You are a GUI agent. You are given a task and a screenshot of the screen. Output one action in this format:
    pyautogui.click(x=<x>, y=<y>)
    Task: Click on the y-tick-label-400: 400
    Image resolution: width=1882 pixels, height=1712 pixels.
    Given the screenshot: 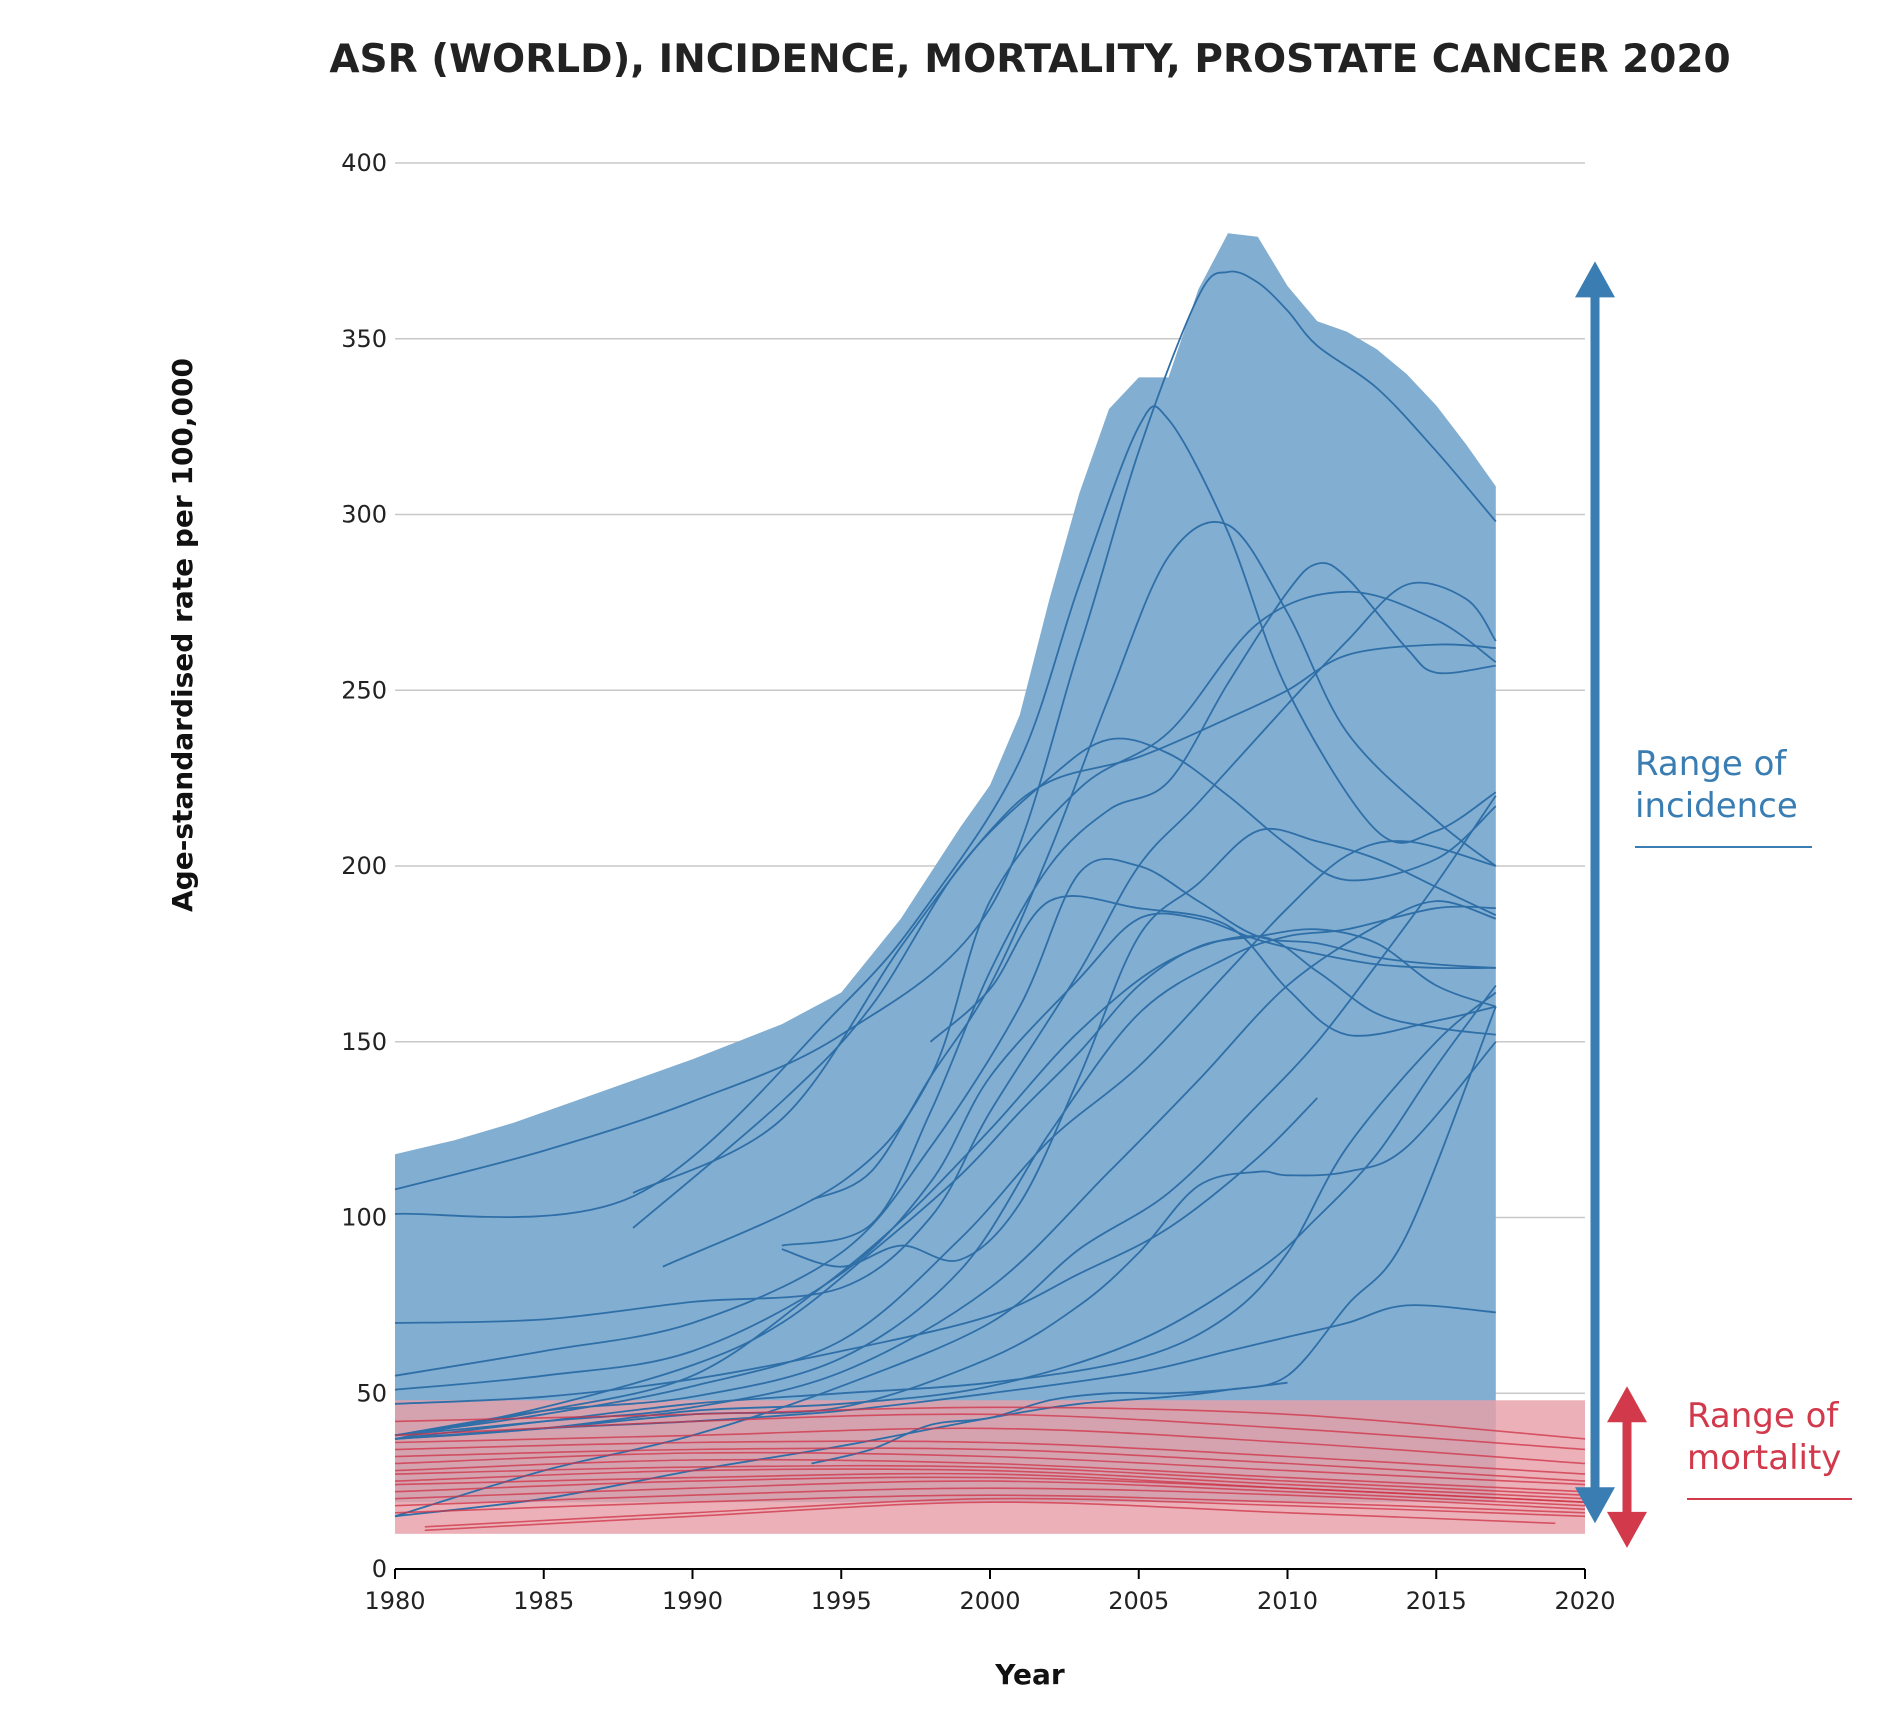 What is the action you would take?
    pyautogui.click(x=364, y=163)
    